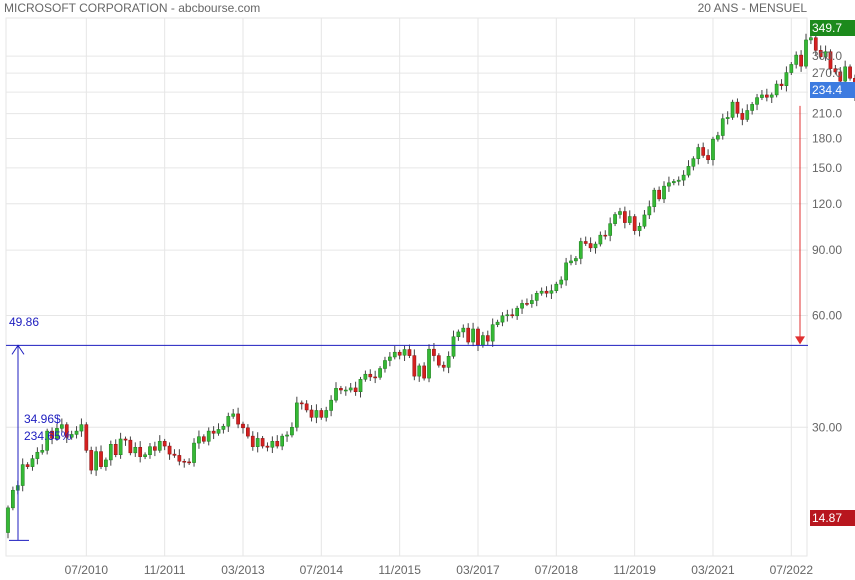  I want to click on y-tick-label: 30.00, so click(827, 427).